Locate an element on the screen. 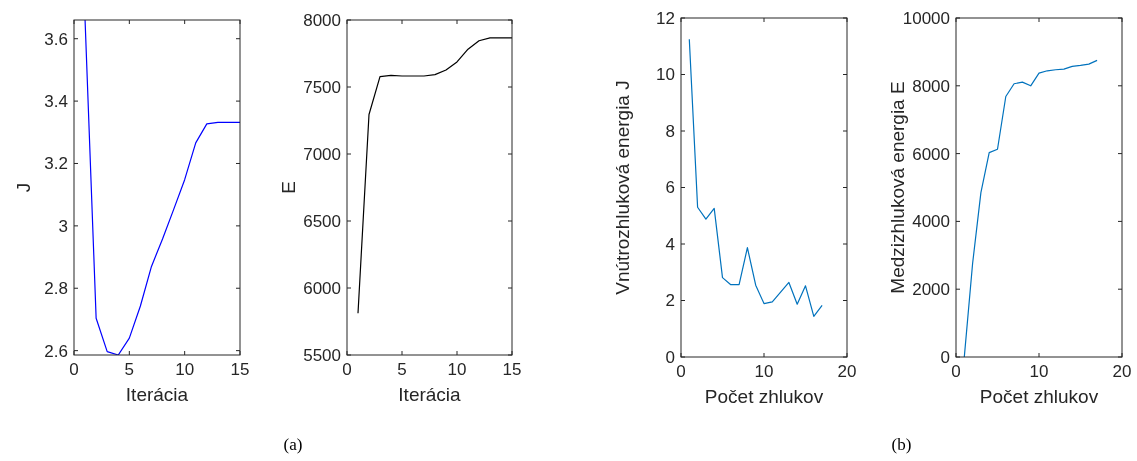 The height and width of the screenshot is (461, 1137). y-tick-label: 3.2 is located at coordinates (56, 164).